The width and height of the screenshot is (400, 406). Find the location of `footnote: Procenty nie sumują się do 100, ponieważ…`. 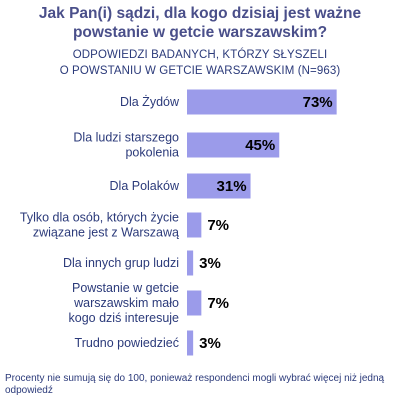

footnote: Procenty nie sumują się do 100, ponieważ… is located at coordinates (195, 384).